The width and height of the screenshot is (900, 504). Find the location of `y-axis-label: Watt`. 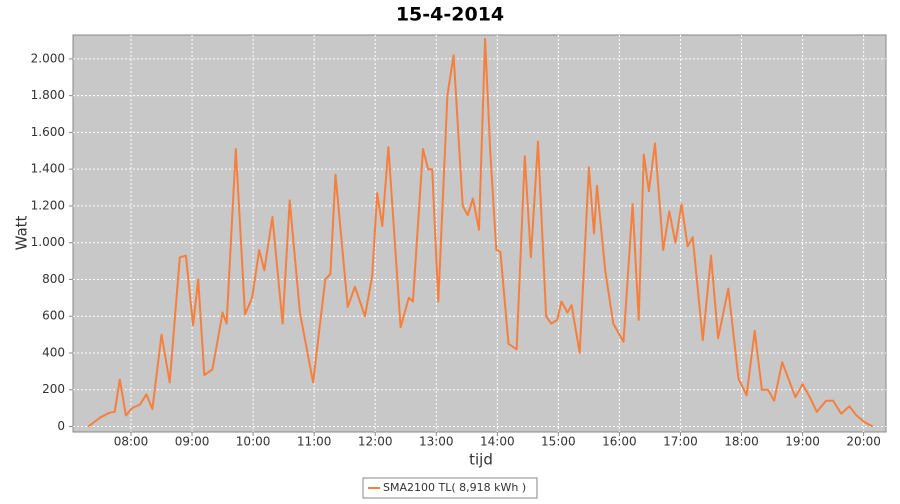

y-axis-label: Watt is located at coordinates (22, 232).